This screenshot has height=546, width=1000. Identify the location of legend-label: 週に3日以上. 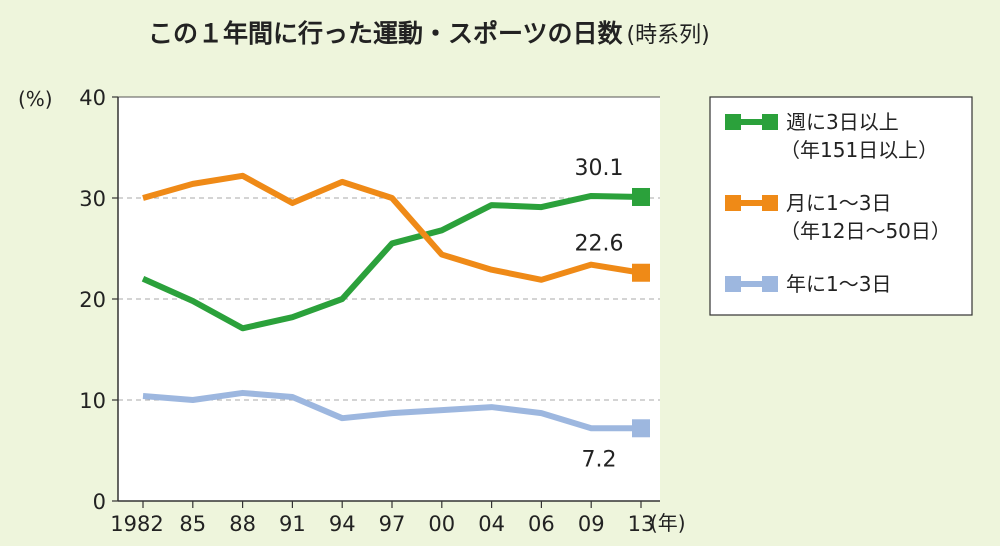
(842, 122).